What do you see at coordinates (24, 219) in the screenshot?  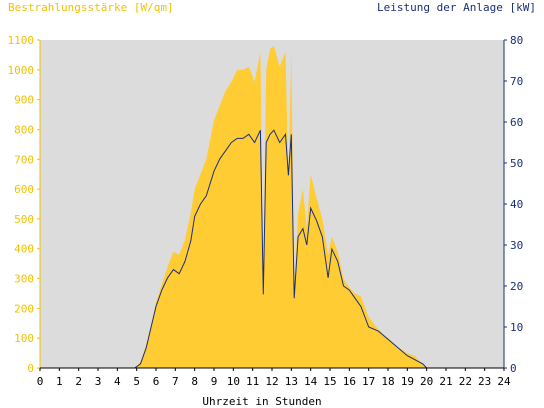 I see `left-axis-tick-label: 500` at bounding box center [24, 219].